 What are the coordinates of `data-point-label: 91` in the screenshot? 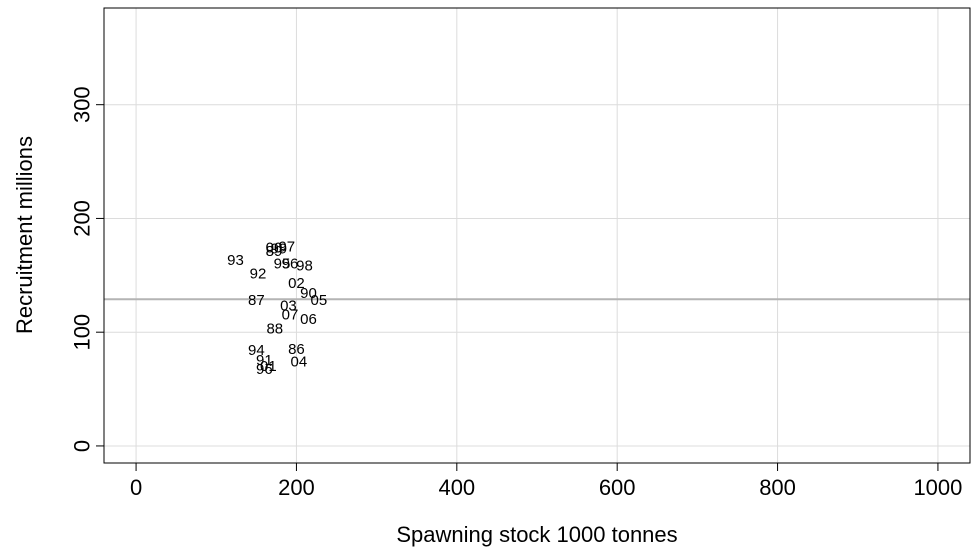 It's located at (264, 360).